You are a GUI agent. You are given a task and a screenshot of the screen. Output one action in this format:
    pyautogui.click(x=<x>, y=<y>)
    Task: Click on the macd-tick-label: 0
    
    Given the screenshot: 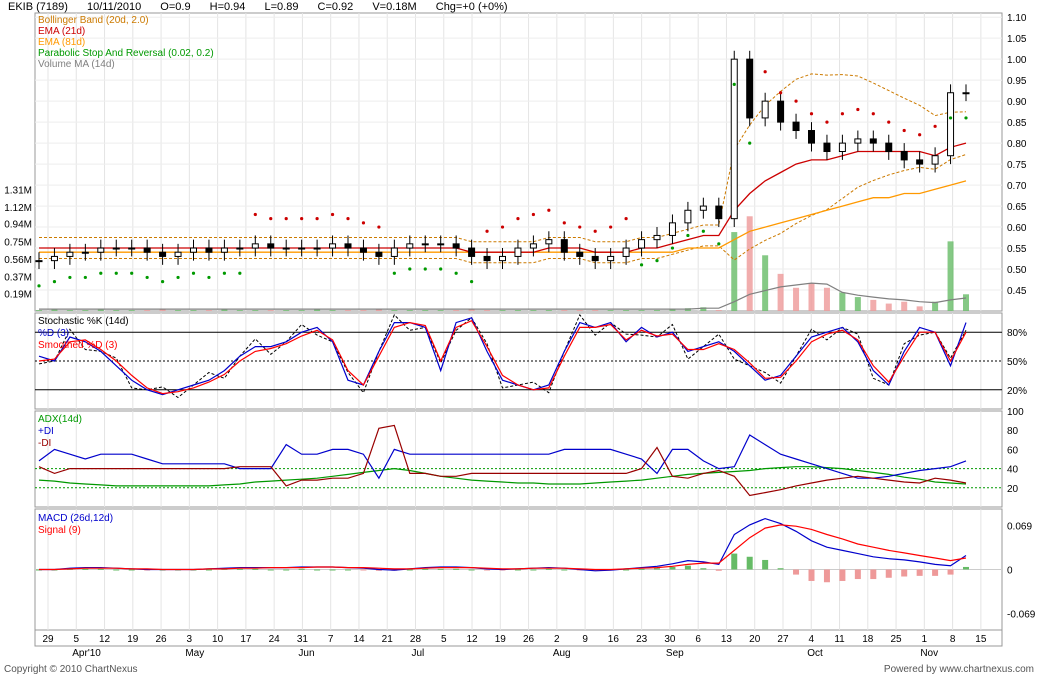 What is the action you would take?
    pyautogui.click(x=1010, y=571)
    